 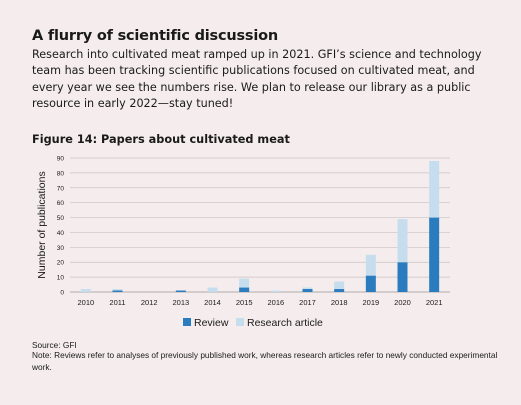 What do you see at coordinates (244, 302) in the screenshot?
I see `x-tick-label: 2015` at bounding box center [244, 302].